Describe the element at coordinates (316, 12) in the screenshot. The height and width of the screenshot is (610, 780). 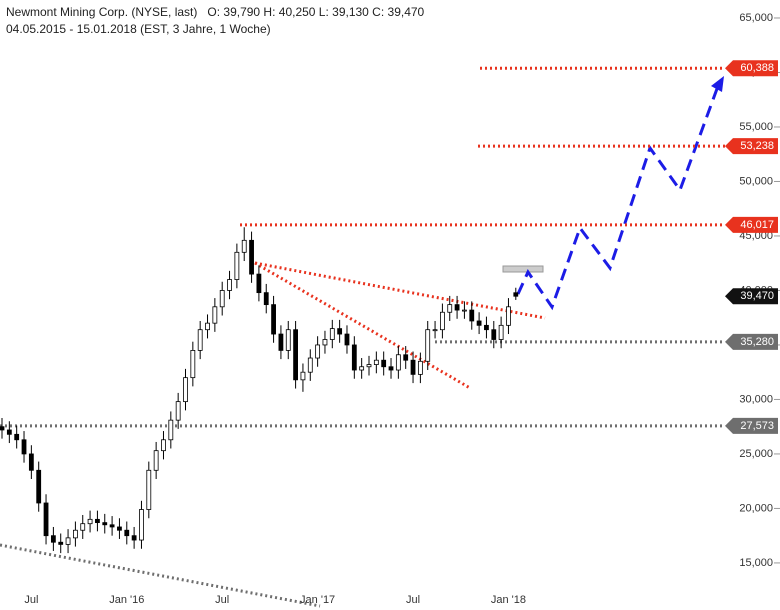
I see `ohlc: O: 39,790 H: 40,250 L: 39,130 C: 39,470` at that location.